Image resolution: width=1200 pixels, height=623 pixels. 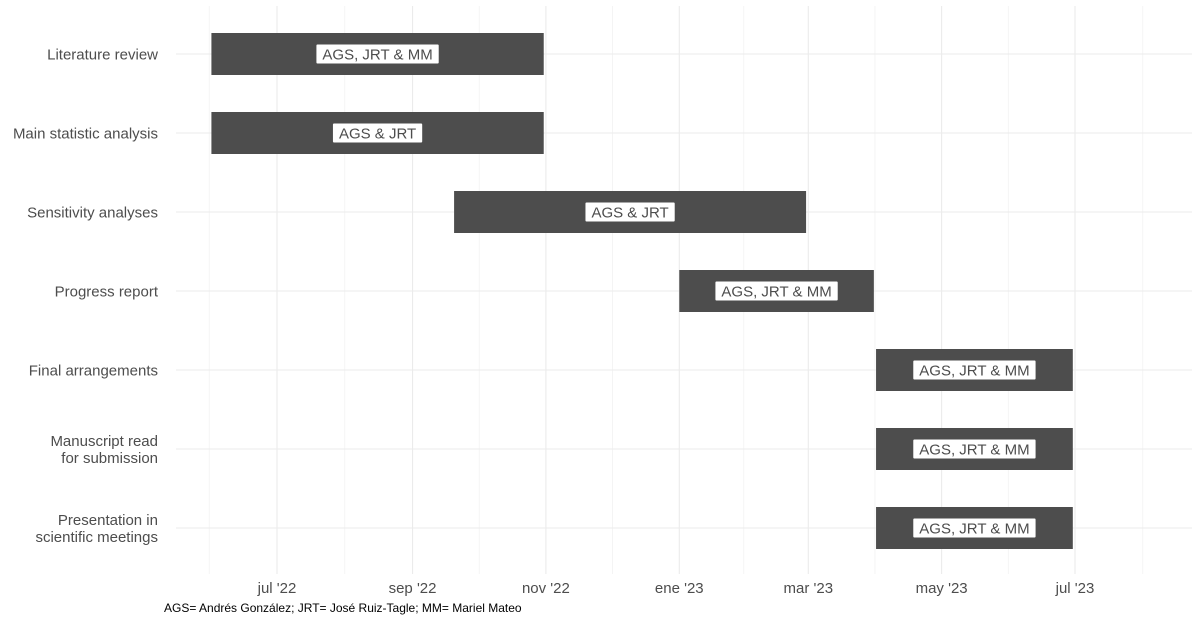 What do you see at coordinates (107, 292) in the screenshot?
I see `y-axis-label: Progress report` at bounding box center [107, 292].